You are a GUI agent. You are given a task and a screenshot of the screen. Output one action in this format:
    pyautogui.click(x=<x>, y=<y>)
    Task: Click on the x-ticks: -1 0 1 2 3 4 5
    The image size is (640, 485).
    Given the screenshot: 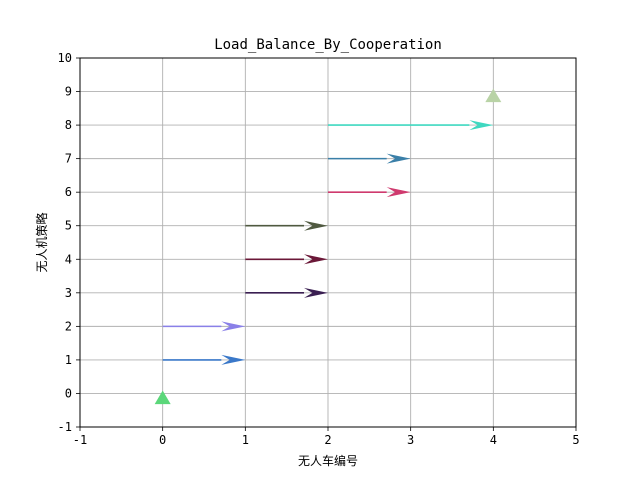 What is the action you would take?
    pyautogui.click(x=326, y=437)
    